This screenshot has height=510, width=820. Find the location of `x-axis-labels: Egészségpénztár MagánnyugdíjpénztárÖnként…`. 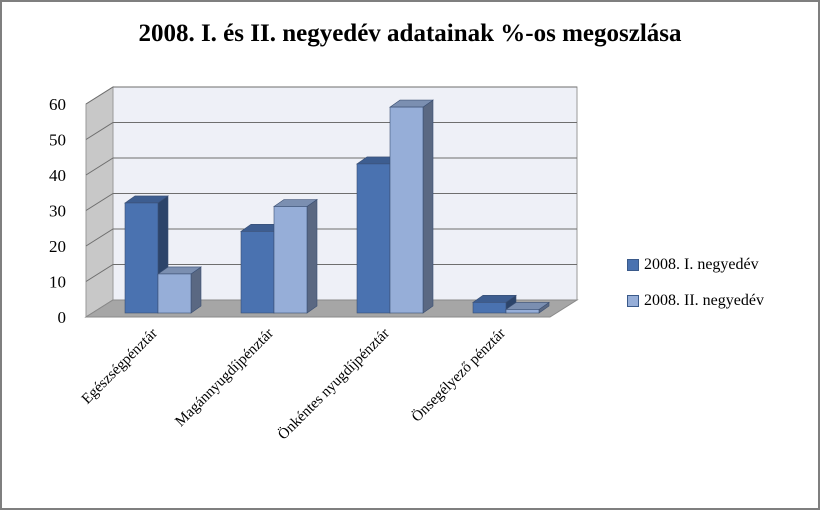

x-axis-labels: Egészségpénztár MagánnyugdíjpénztárÖnként… is located at coordinates (294, 384).